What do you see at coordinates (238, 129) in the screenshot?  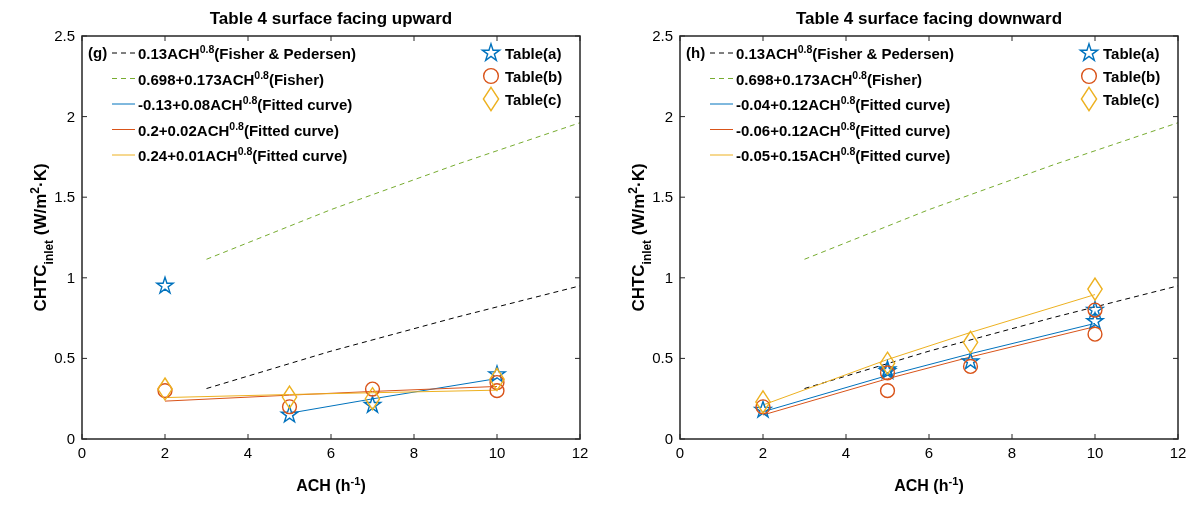 I see `legend-label: 0.2+0.02ACH$^{0.8}$(Fitted curve)` at bounding box center [238, 129].